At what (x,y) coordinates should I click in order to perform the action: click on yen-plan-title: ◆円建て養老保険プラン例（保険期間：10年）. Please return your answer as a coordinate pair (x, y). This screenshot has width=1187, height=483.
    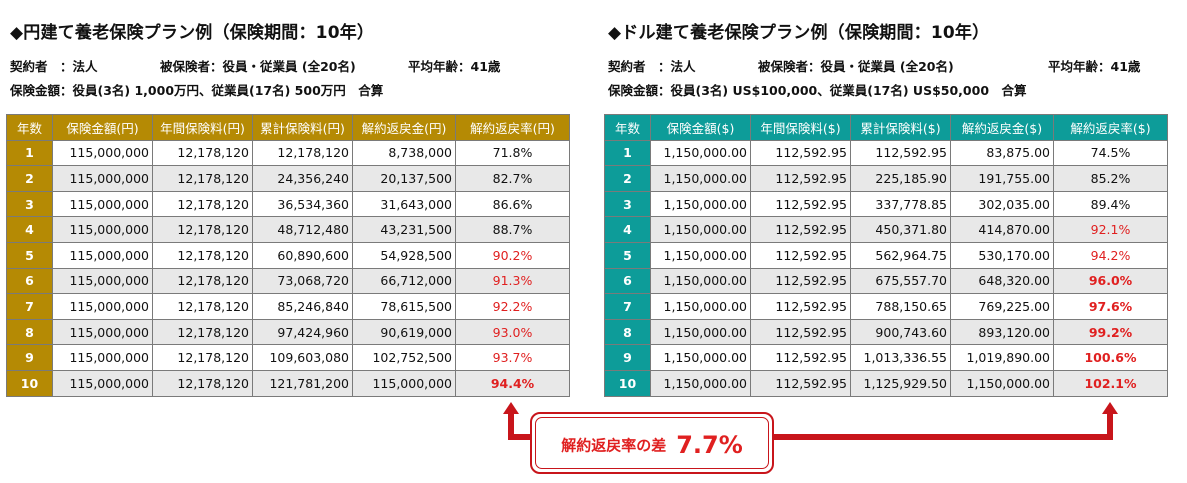
    Looking at the image, I should click on (192, 33).